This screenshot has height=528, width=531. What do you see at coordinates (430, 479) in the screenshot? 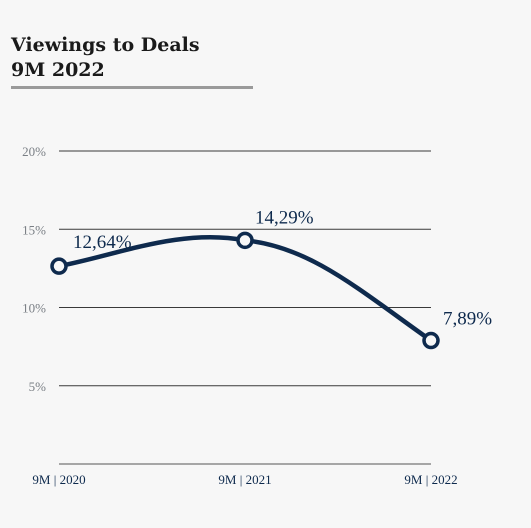
I see `x-tick-label: 9M | 2022` at bounding box center [430, 479].